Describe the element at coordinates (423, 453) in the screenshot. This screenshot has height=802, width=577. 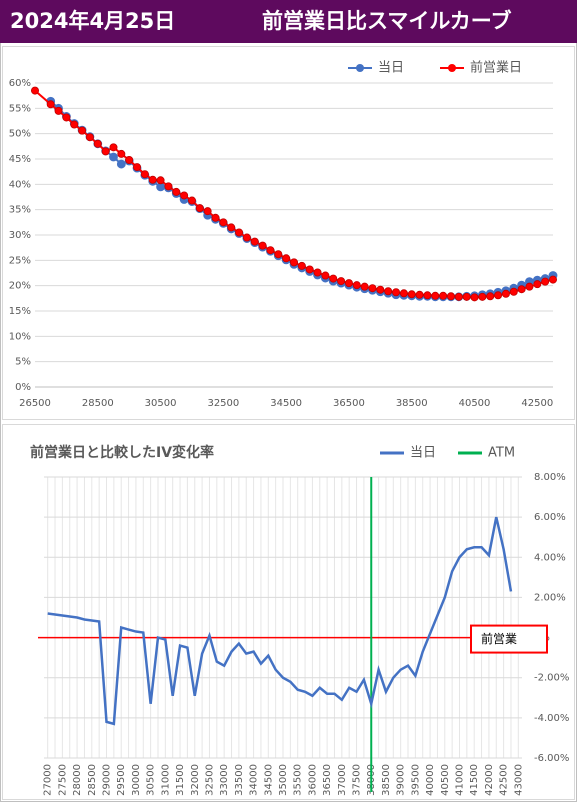
I see `legend-label: 当日` at that location.